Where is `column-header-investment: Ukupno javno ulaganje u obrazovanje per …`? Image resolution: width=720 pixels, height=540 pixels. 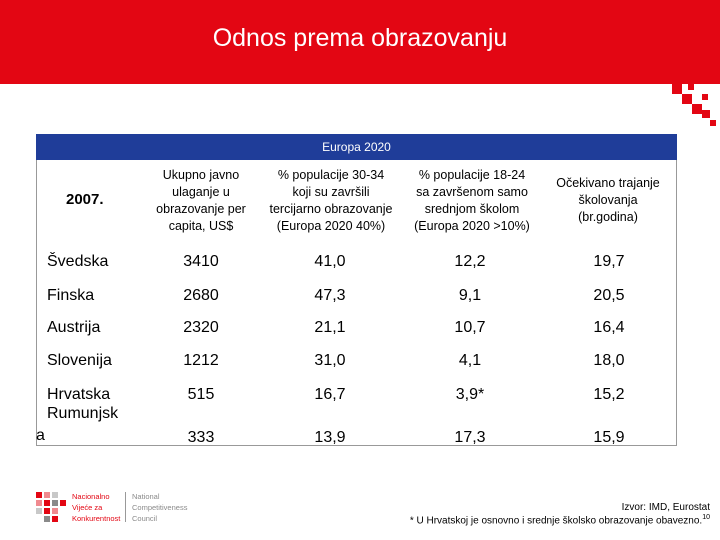
column-header-investment: Ukupno javno ulaganje u obrazovanje per … is located at coordinates (201, 200).